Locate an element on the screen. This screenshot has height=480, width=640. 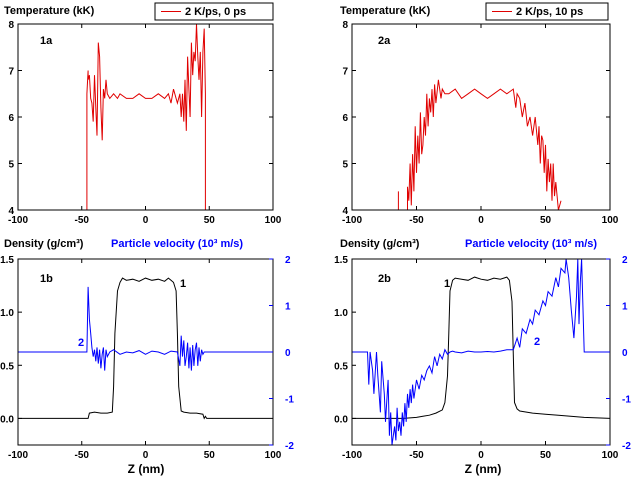
y2-axis-label-1b: Particle velocity (10³ m/s) is located at coordinates (177, 244).